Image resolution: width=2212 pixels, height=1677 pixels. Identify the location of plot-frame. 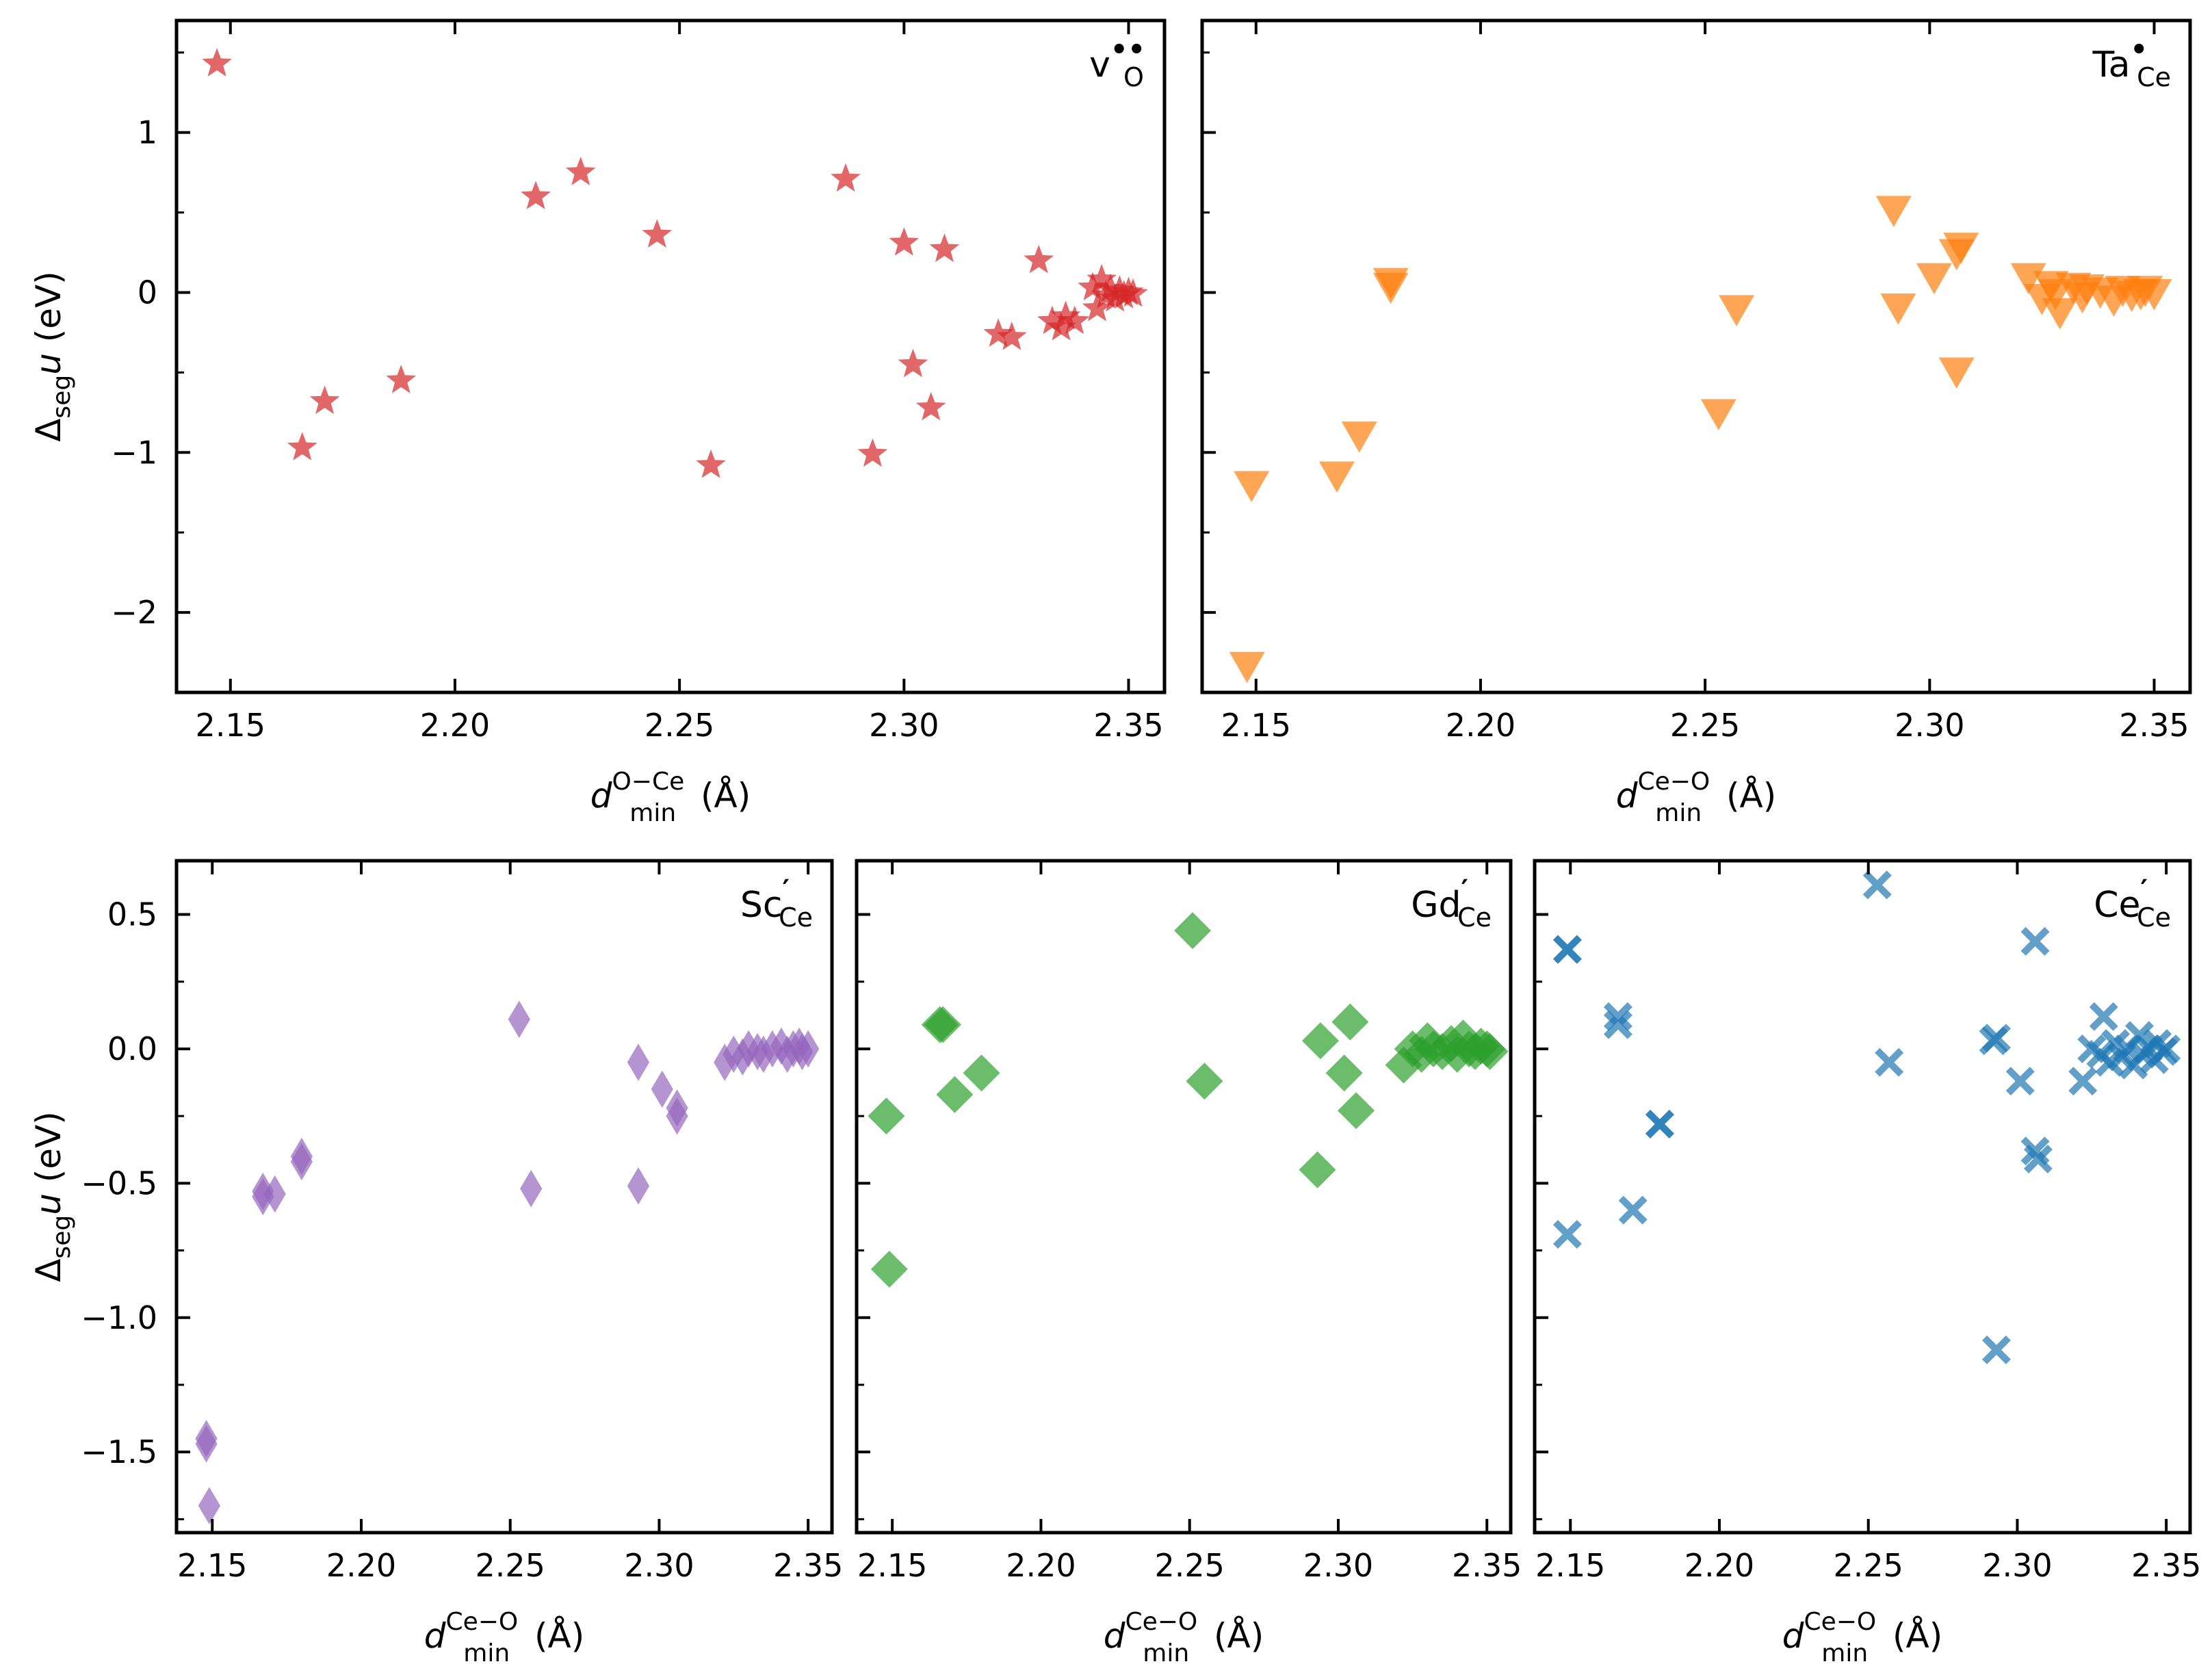
(1184, 1197).